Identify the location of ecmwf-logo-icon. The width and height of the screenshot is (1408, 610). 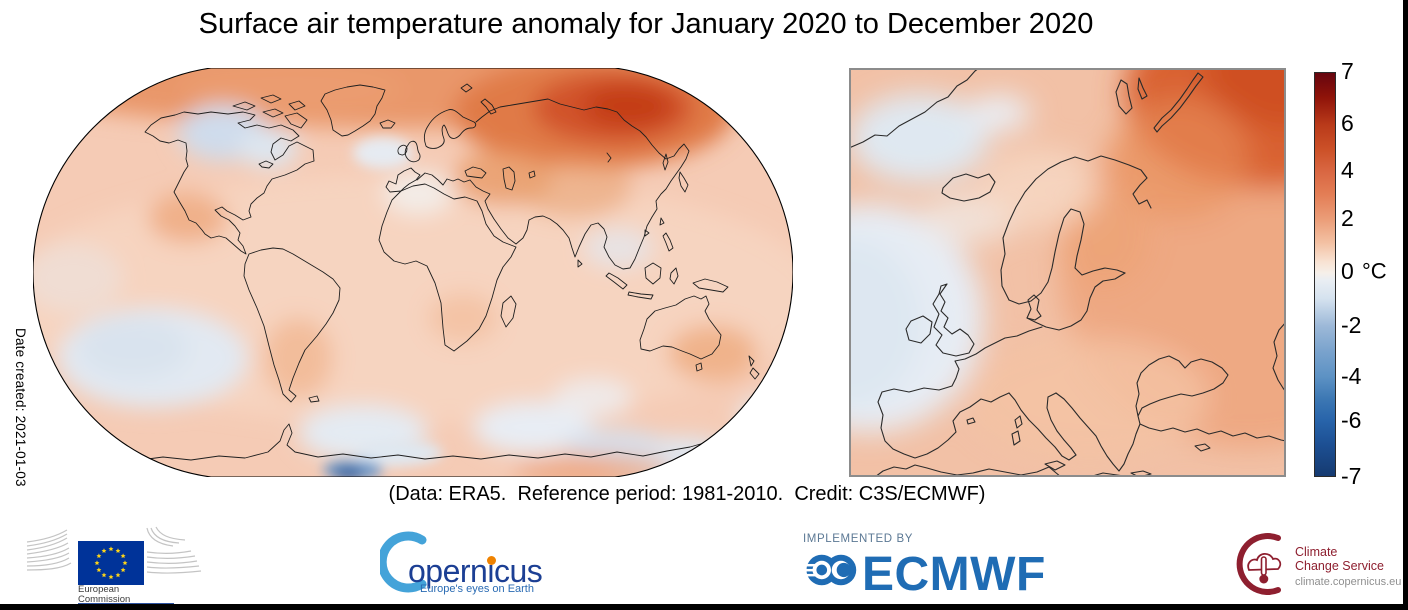
(830, 570).